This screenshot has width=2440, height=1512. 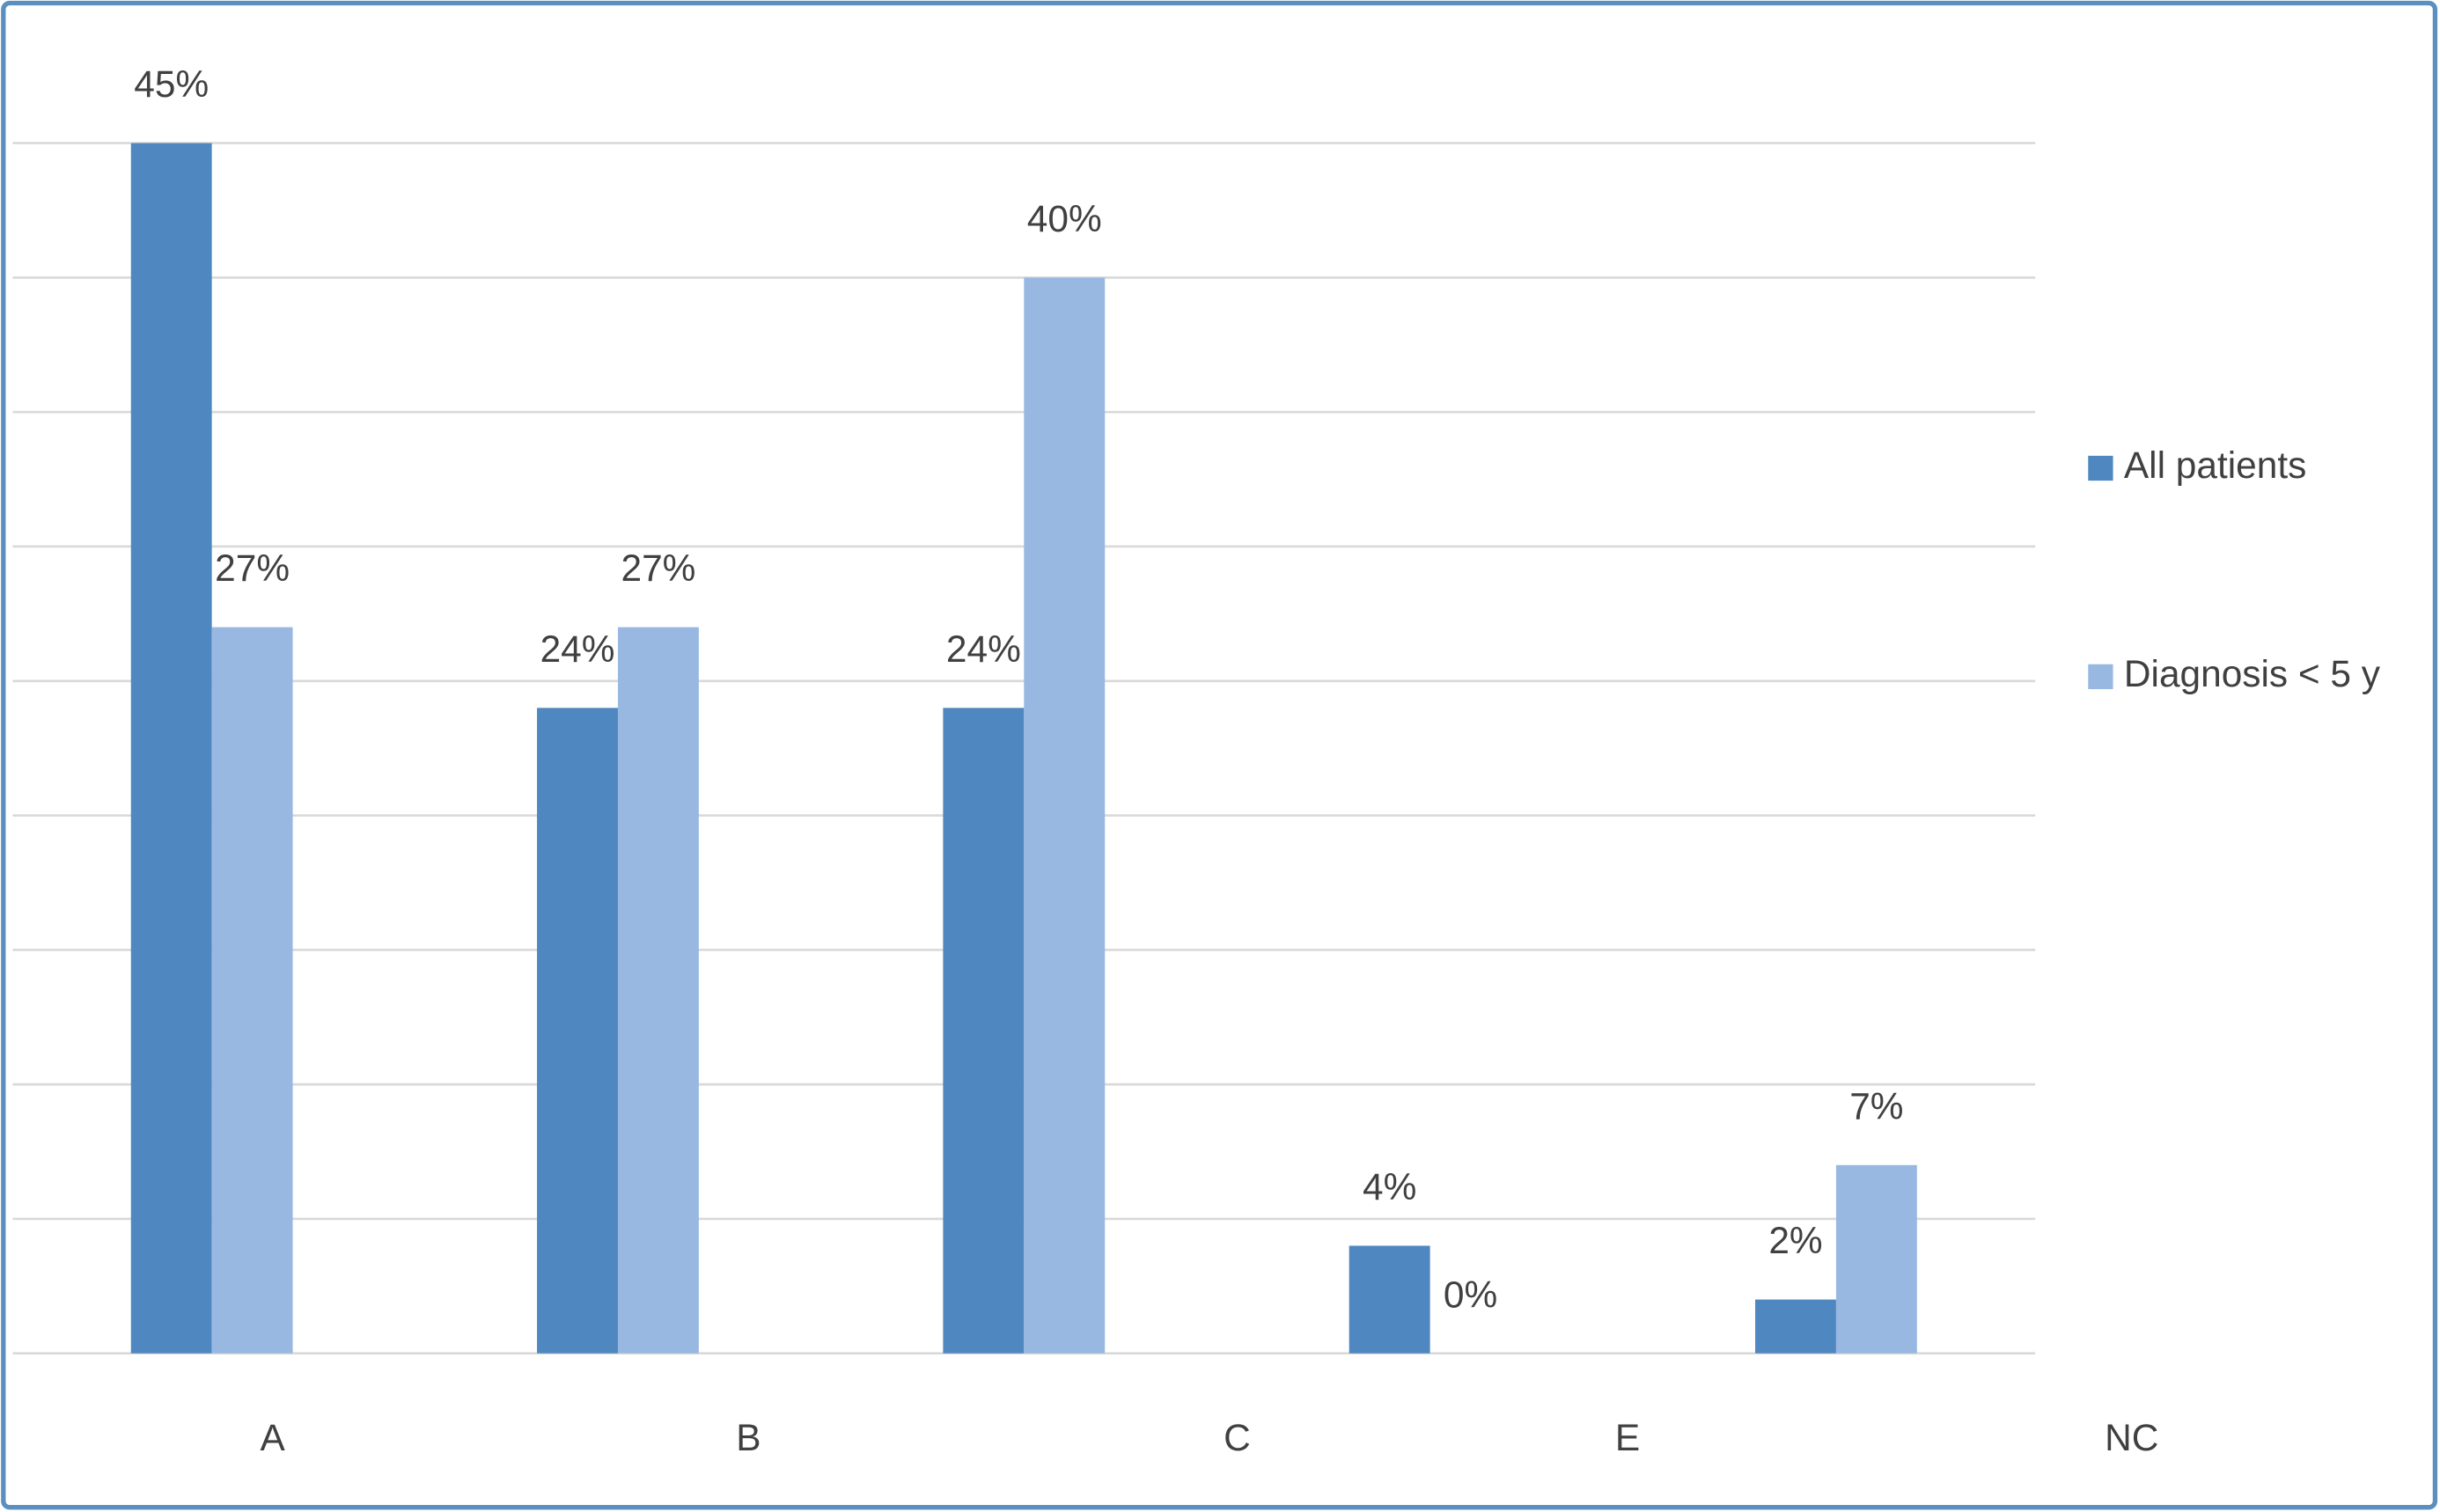 I want to click on x-tick-label: NC, so click(x=2132, y=1438).